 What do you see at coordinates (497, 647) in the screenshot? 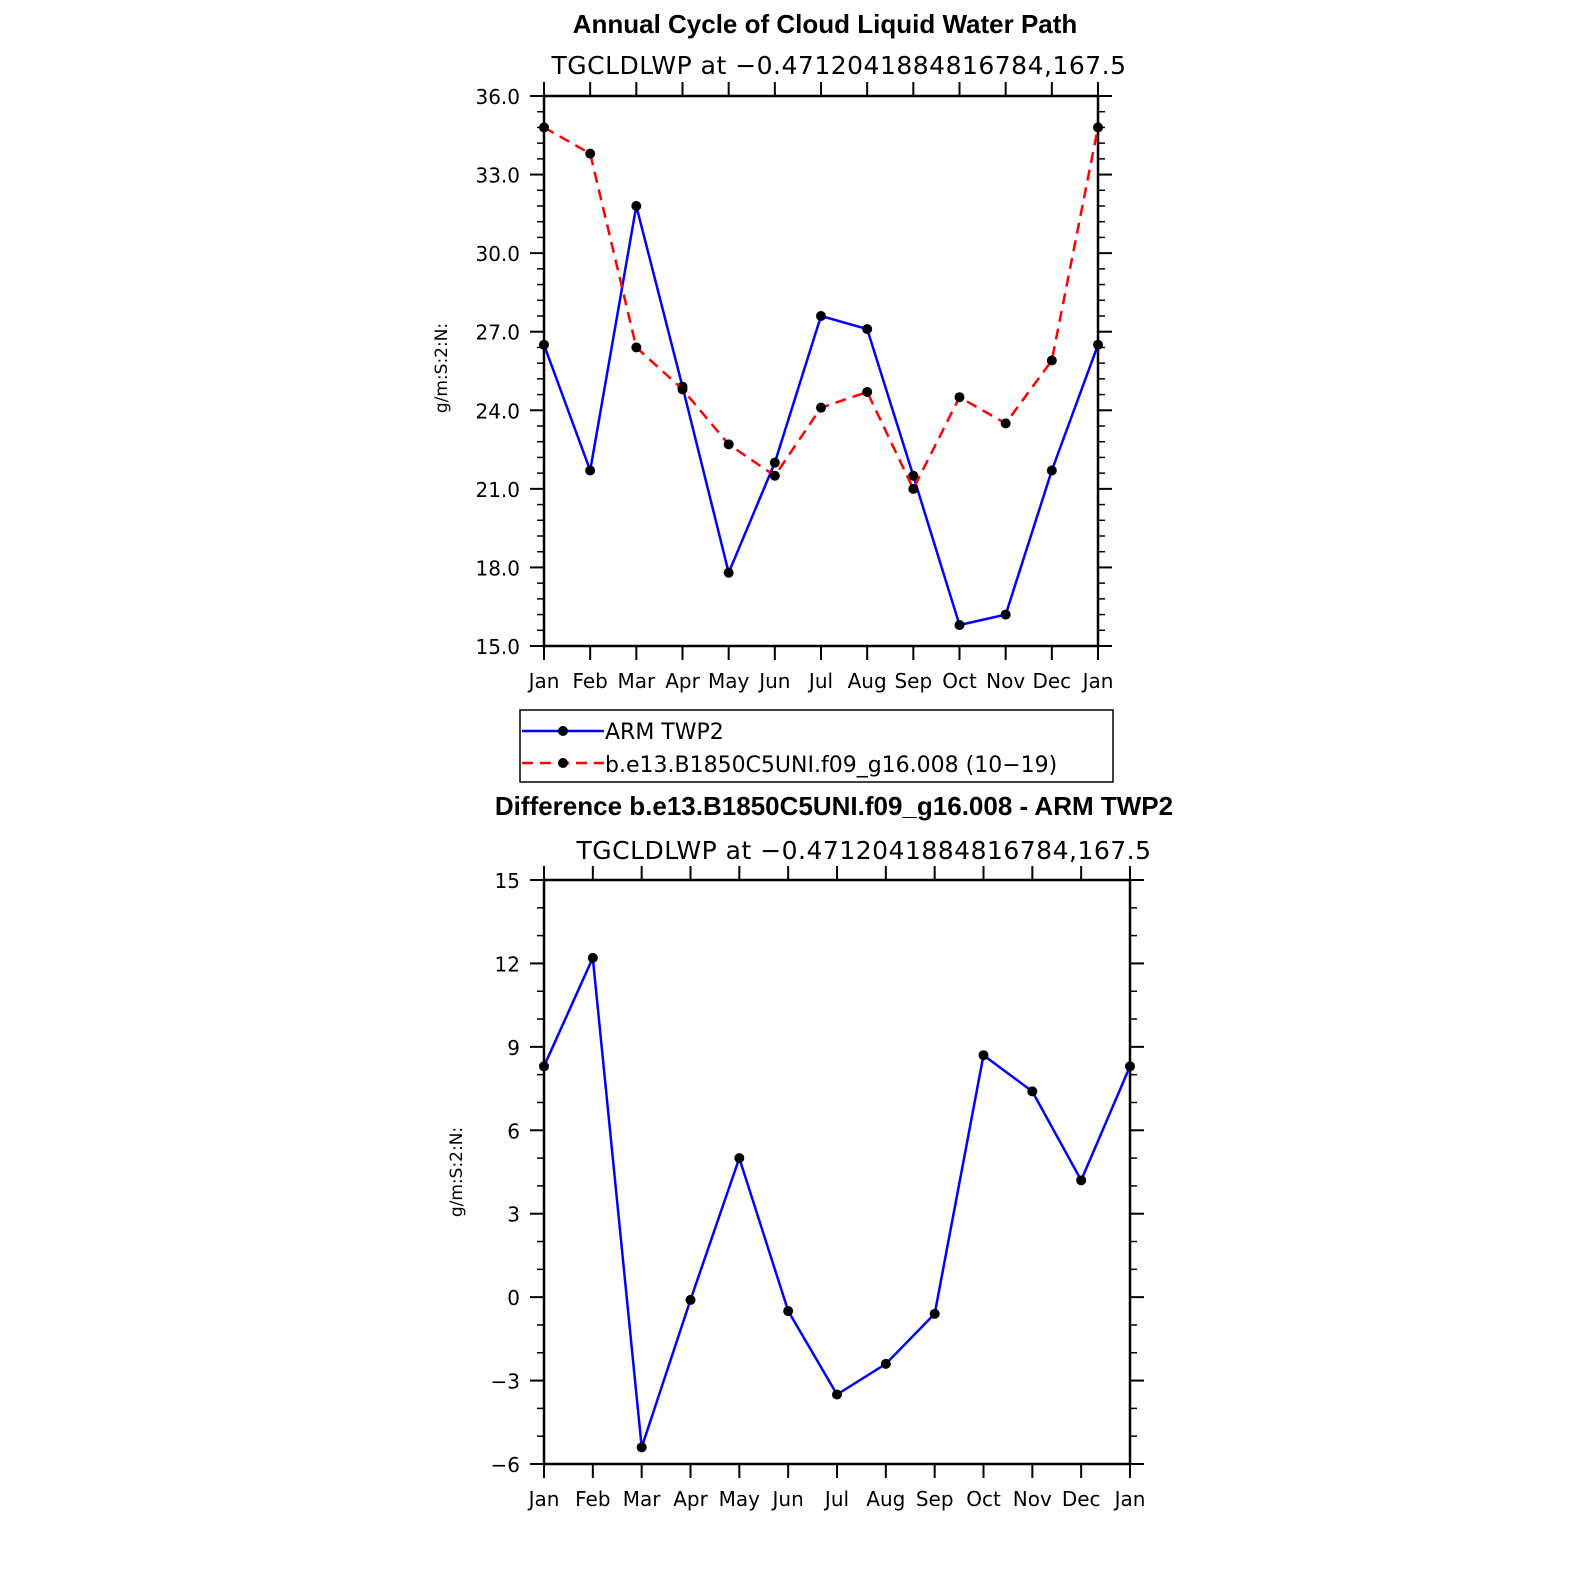
I see `top-y-tick-label: 15.0` at bounding box center [497, 647].